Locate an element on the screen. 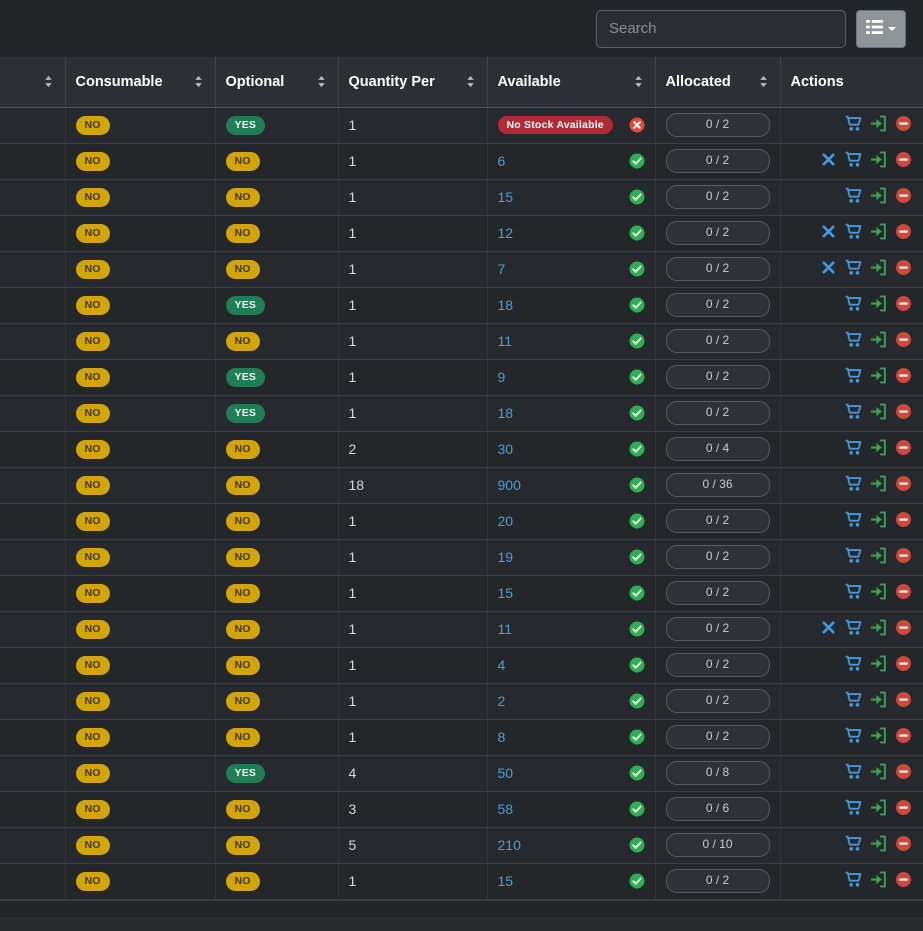 The height and width of the screenshot is (931, 923). available-link: 20 is located at coordinates (505, 521).